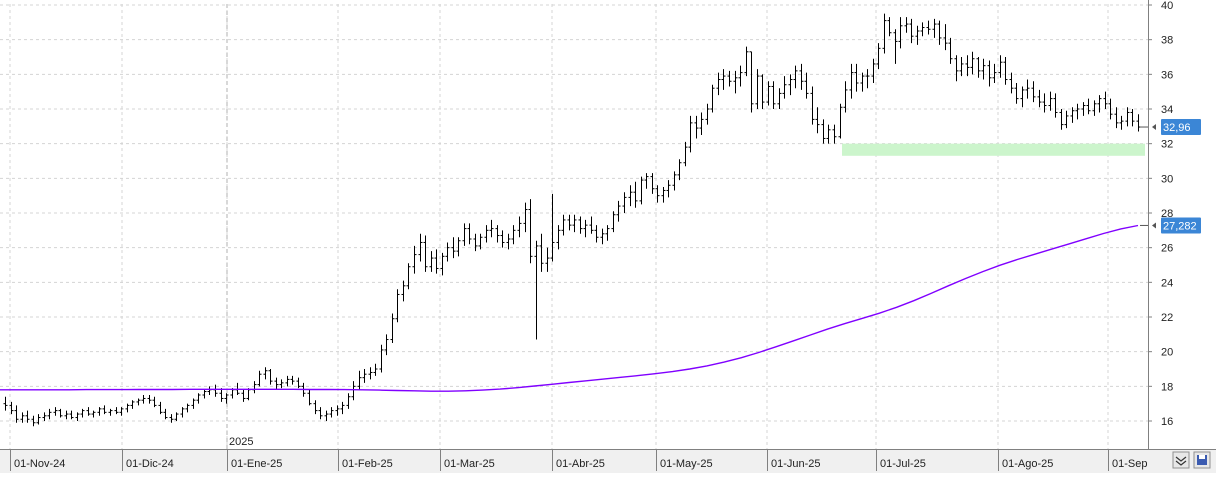 The width and height of the screenshot is (1216, 478). Describe the element at coordinates (1167, 179) in the screenshot. I see `y-tick-label: 30` at that location.